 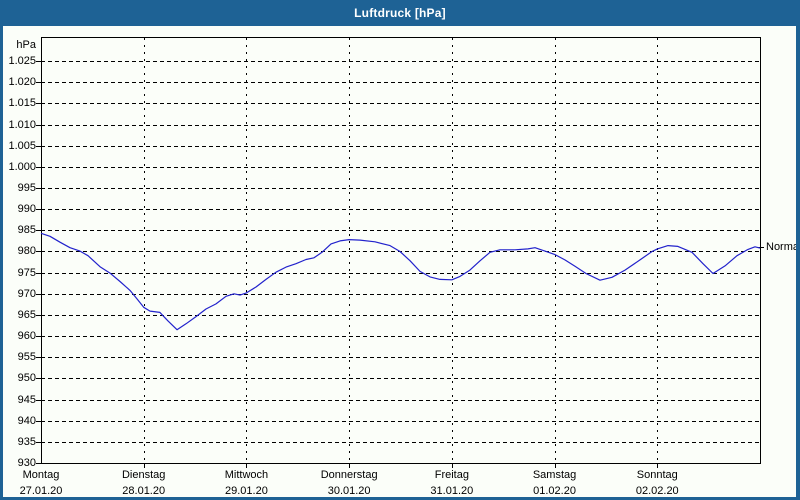 What do you see at coordinates (246, 475) in the screenshot?
I see `day-label-mittwoch: Mittwoch` at bounding box center [246, 475].